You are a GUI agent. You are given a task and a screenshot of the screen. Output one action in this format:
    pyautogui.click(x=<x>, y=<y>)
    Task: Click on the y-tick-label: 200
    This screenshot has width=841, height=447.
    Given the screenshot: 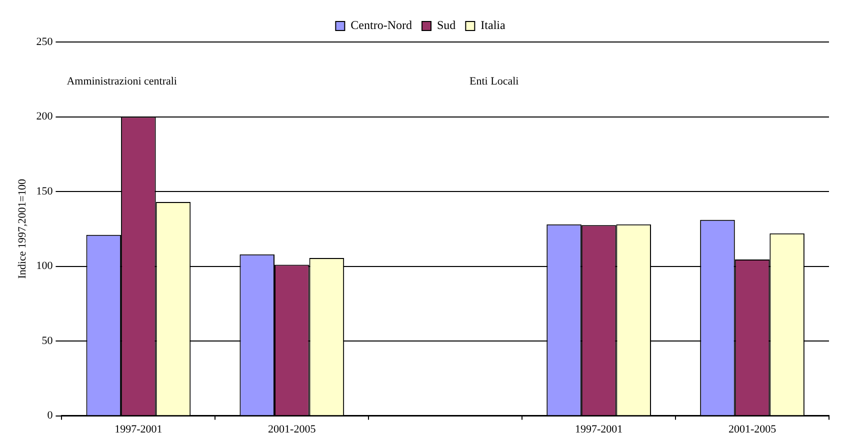 What is the action you would take?
    pyautogui.click(x=45, y=116)
    